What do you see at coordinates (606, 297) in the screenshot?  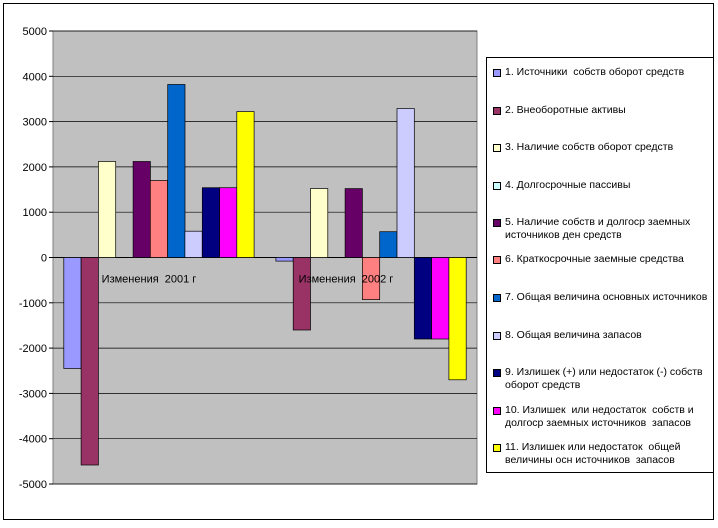 I see `legend-label: 7. Общая величина основных источников` at bounding box center [606, 297].